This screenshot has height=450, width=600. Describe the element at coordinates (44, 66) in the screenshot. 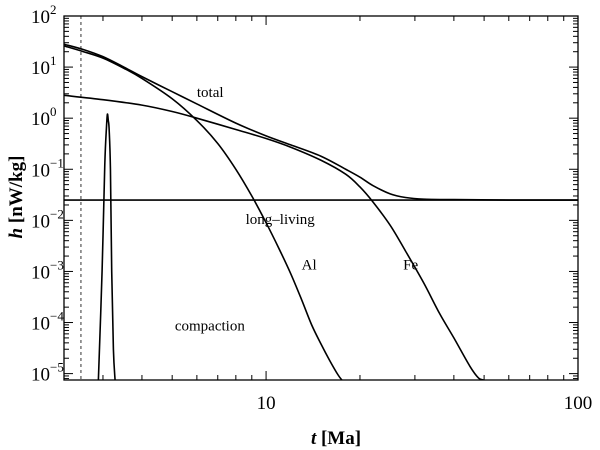

I see `y-tick-label: 10¹` at that location.